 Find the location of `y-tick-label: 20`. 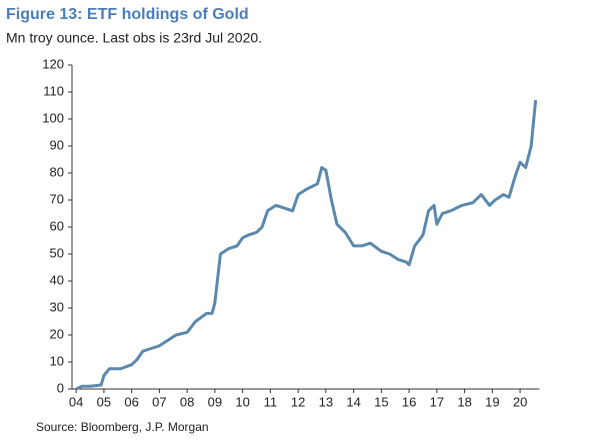

y-tick-label: 20 is located at coordinates (57, 333).